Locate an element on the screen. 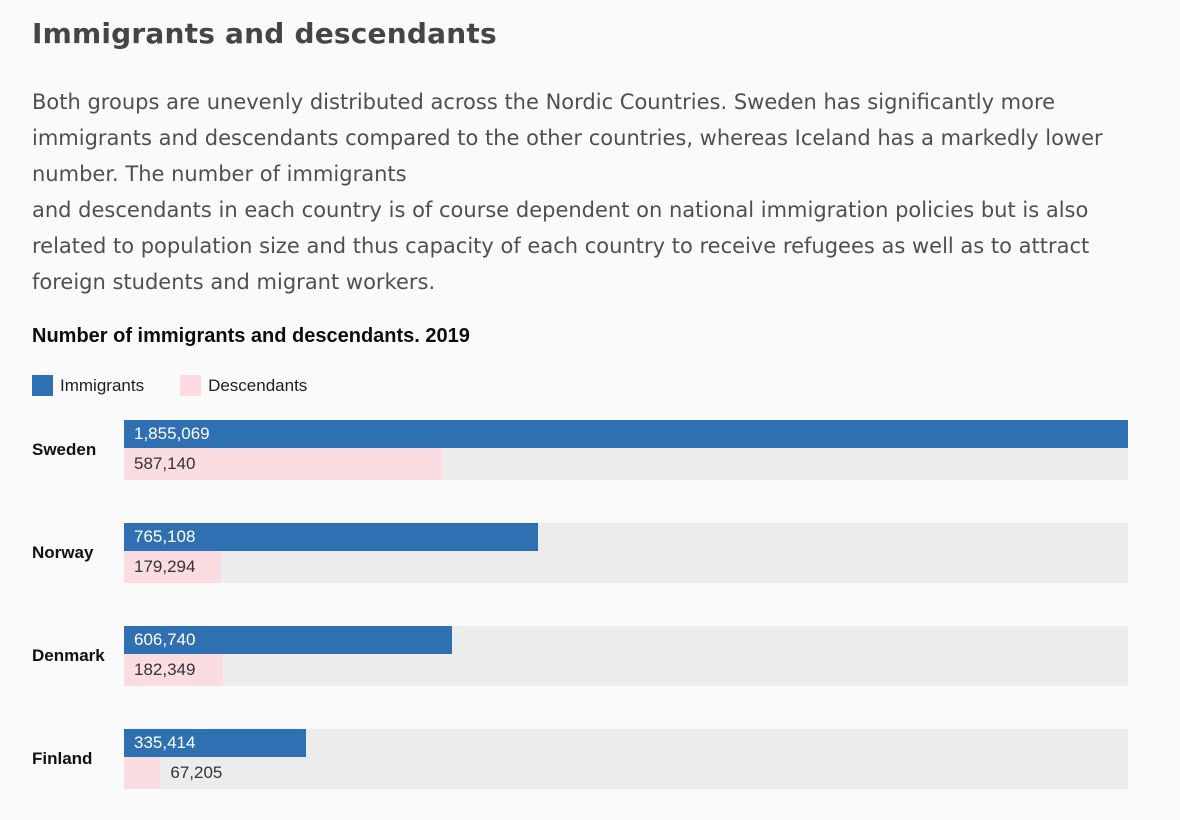 The height and width of the screenshot is (820, 1180). bar-track: 606,740 182,349 is located at coordinates (626, 656).